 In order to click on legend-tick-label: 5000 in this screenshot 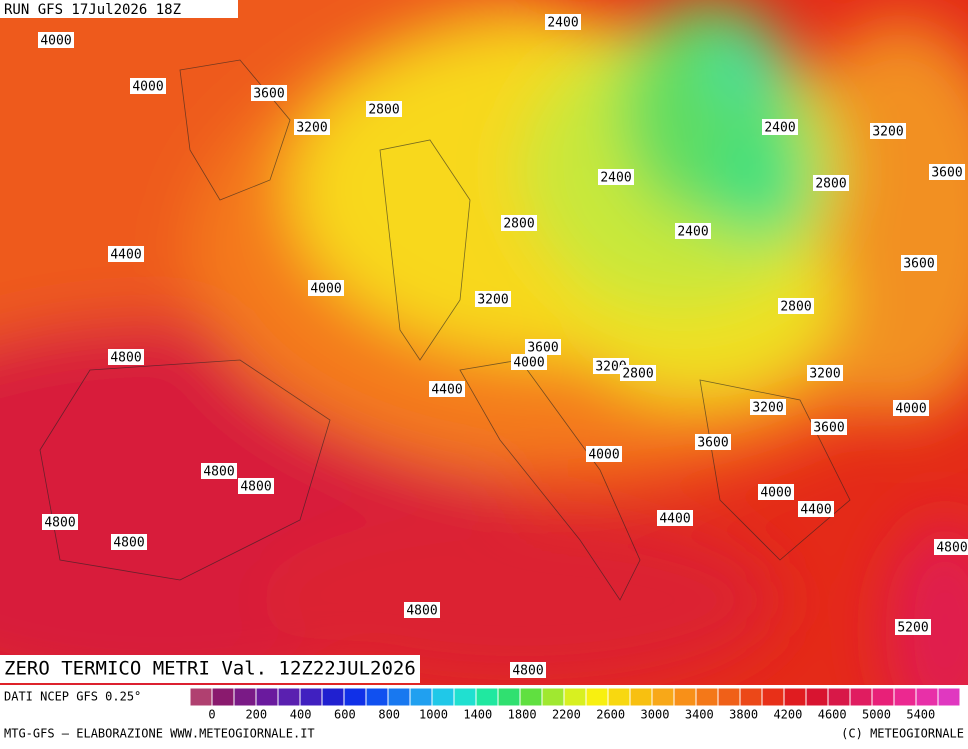, I will do `click(876, 715)`.